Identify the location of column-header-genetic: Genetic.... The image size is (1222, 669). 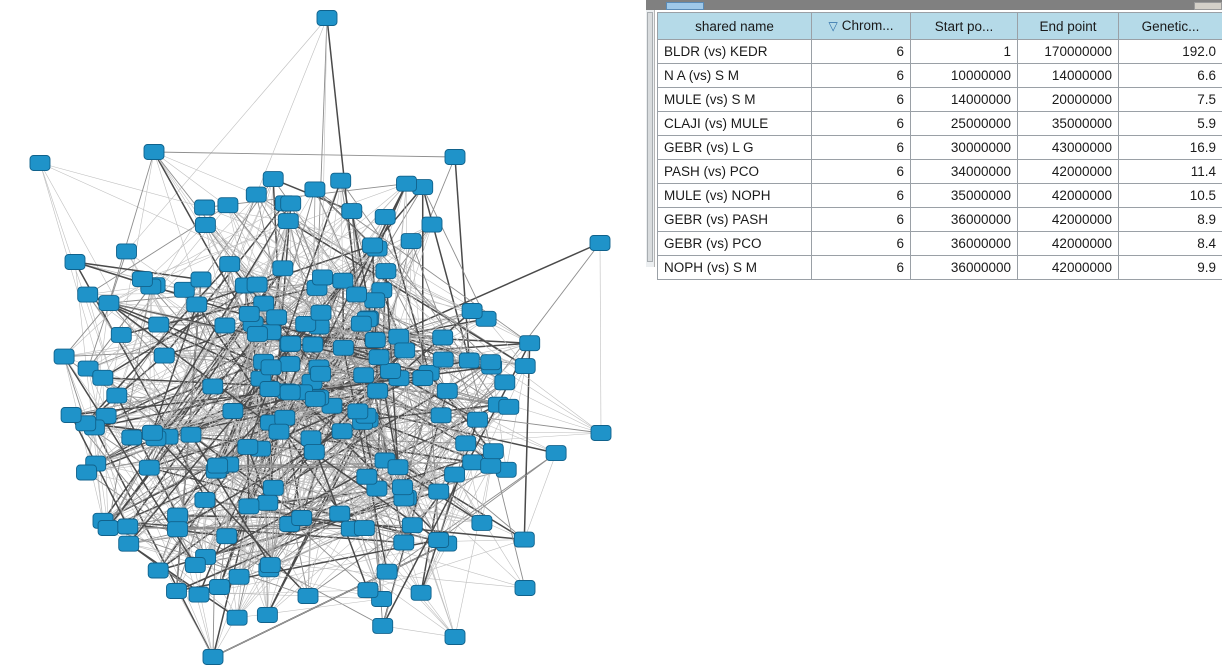
(1170, 26).